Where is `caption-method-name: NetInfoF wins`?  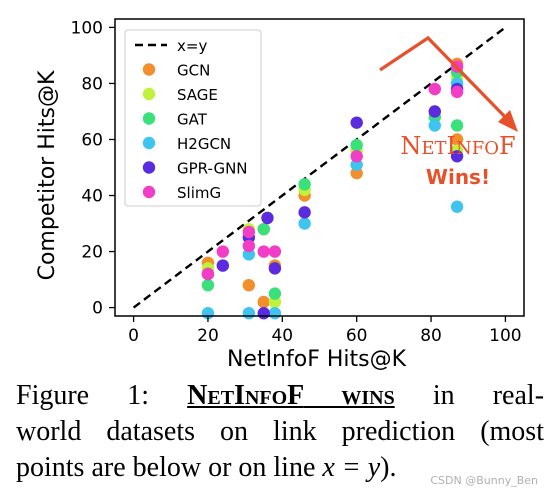
caption-method-name: NetInfoF wins is located at coordinates (291, 395).